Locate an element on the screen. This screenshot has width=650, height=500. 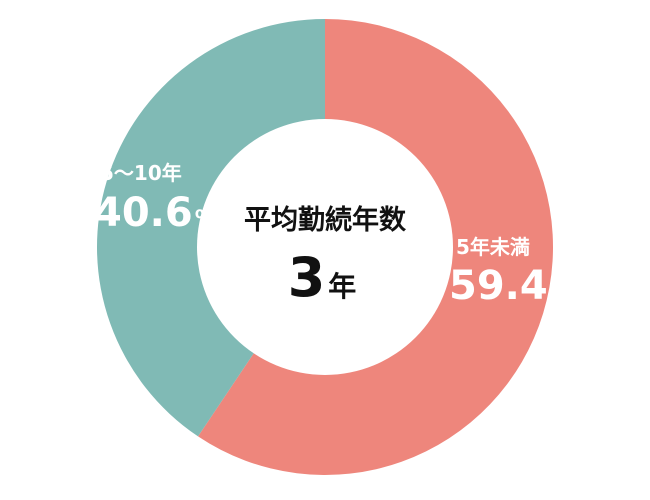
slice-unit-5-10: % is located at coordinates (206, 219).